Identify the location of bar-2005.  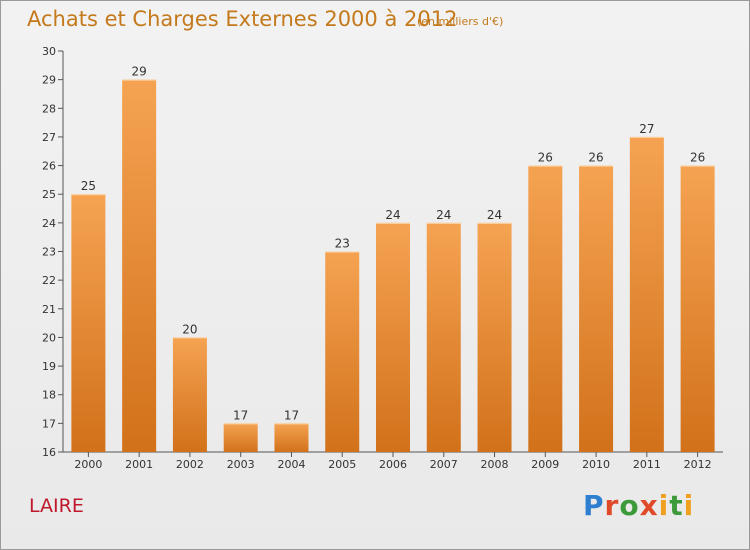
(342, 351).